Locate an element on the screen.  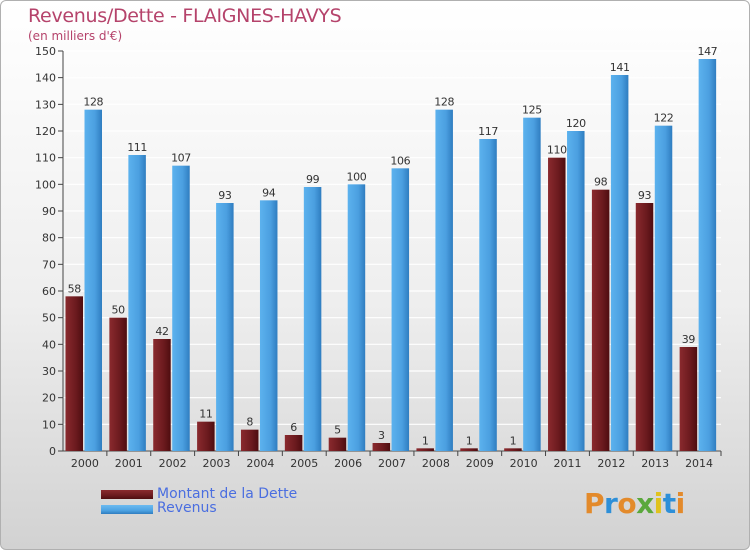
x-tick-label: 2009 is located at coordinates (480, 463).